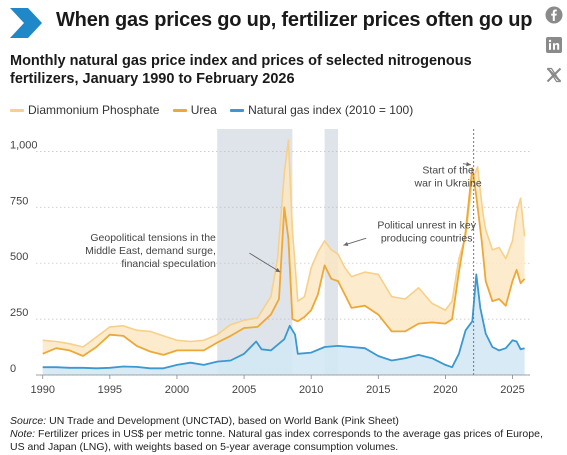 The width and height of the screenshot is (567, 455). What do you see at coordinates (427, 239) in the screenshot?
I see `annotation-text: producing countries` at bounding box center [427, 239].